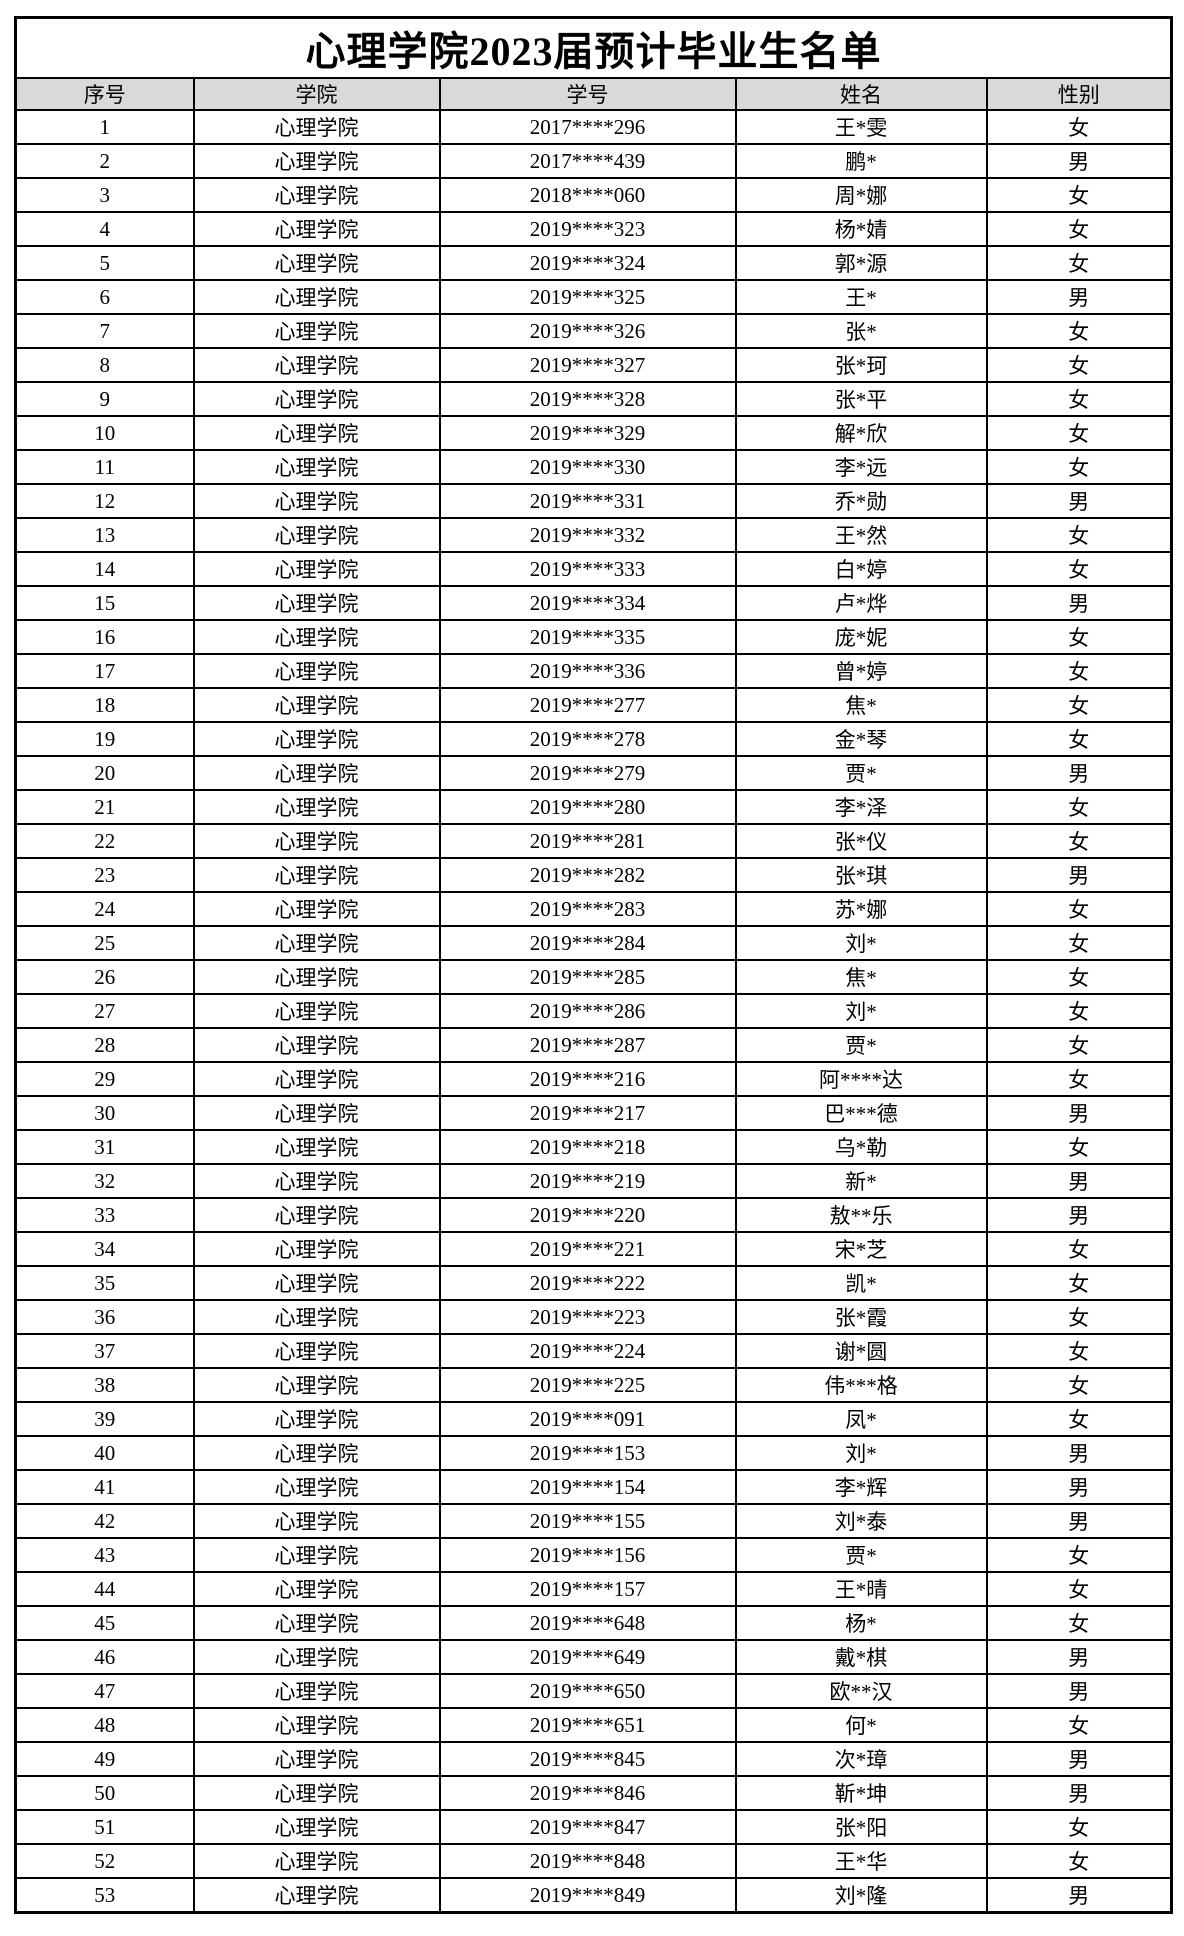 The width and height of the screenshot is (1184, 1936). What do you see at coordinates (861, 909) in the screenshot?
I see `cell-name: 苏*娜` at bounding box center [861, 909].